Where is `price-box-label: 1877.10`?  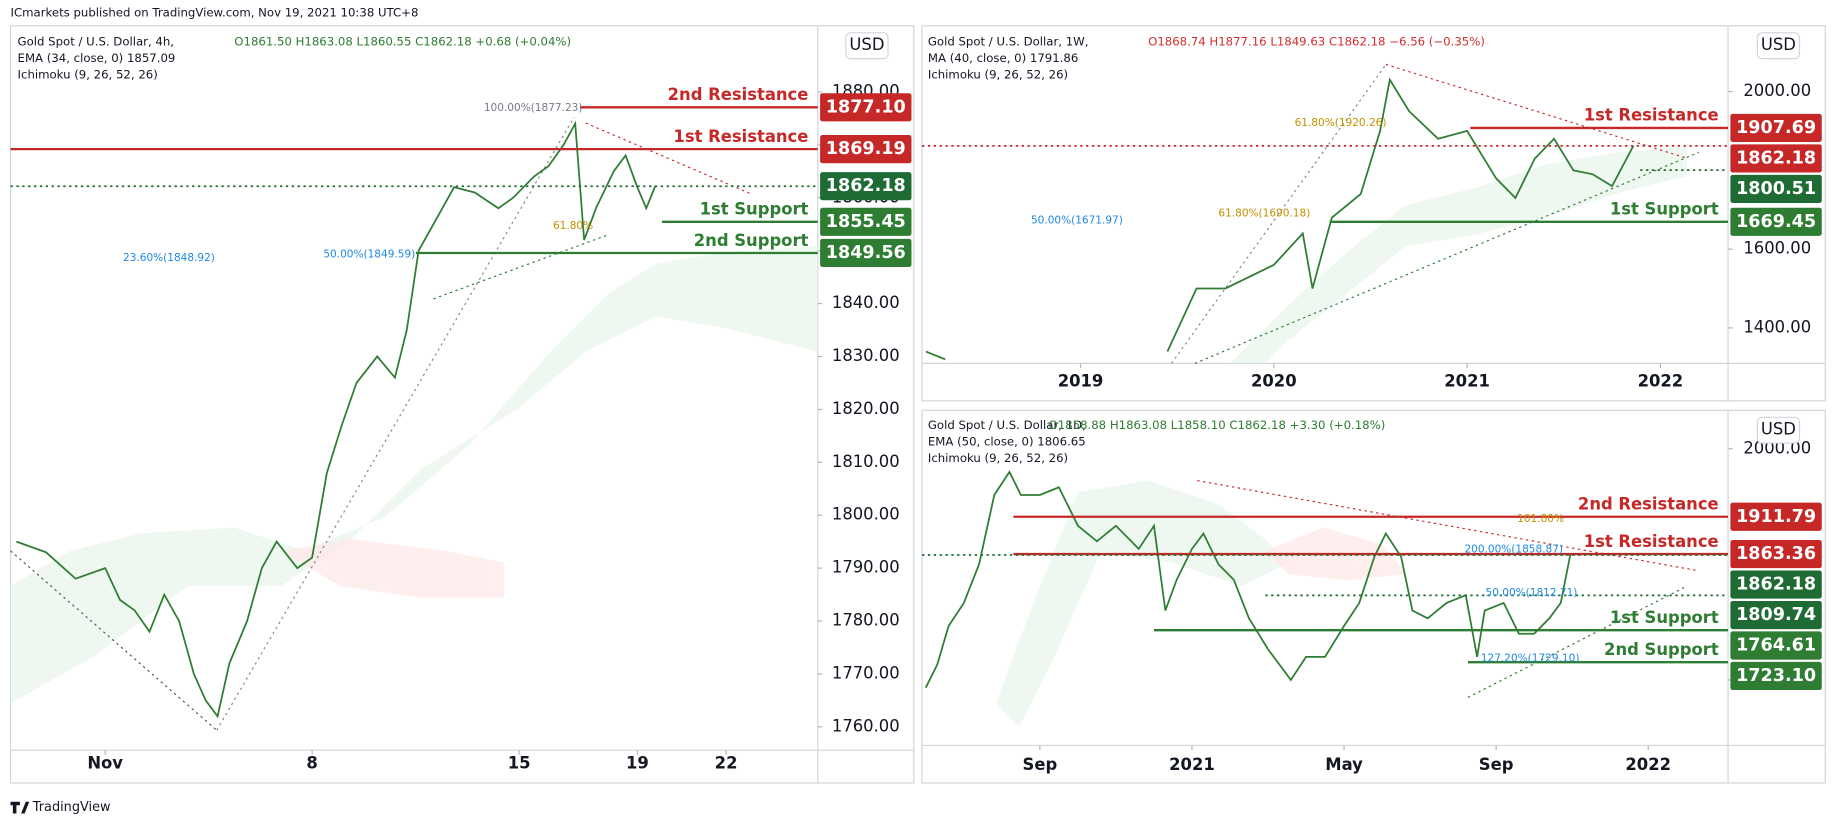
price-box-label: 1877.10 is located at coordinates (866, 107).